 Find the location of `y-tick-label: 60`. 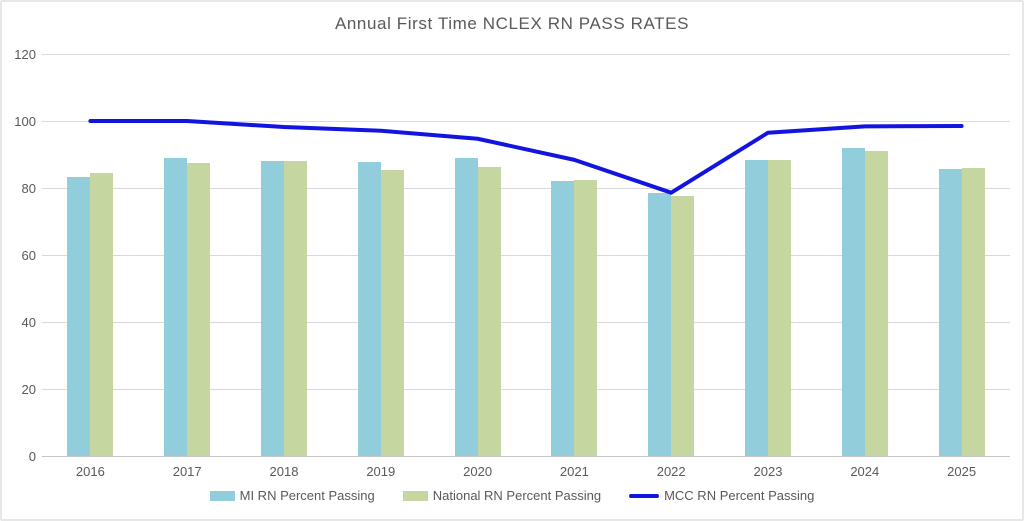

y-tick-label: 60 is located at coordinates (28, 255).